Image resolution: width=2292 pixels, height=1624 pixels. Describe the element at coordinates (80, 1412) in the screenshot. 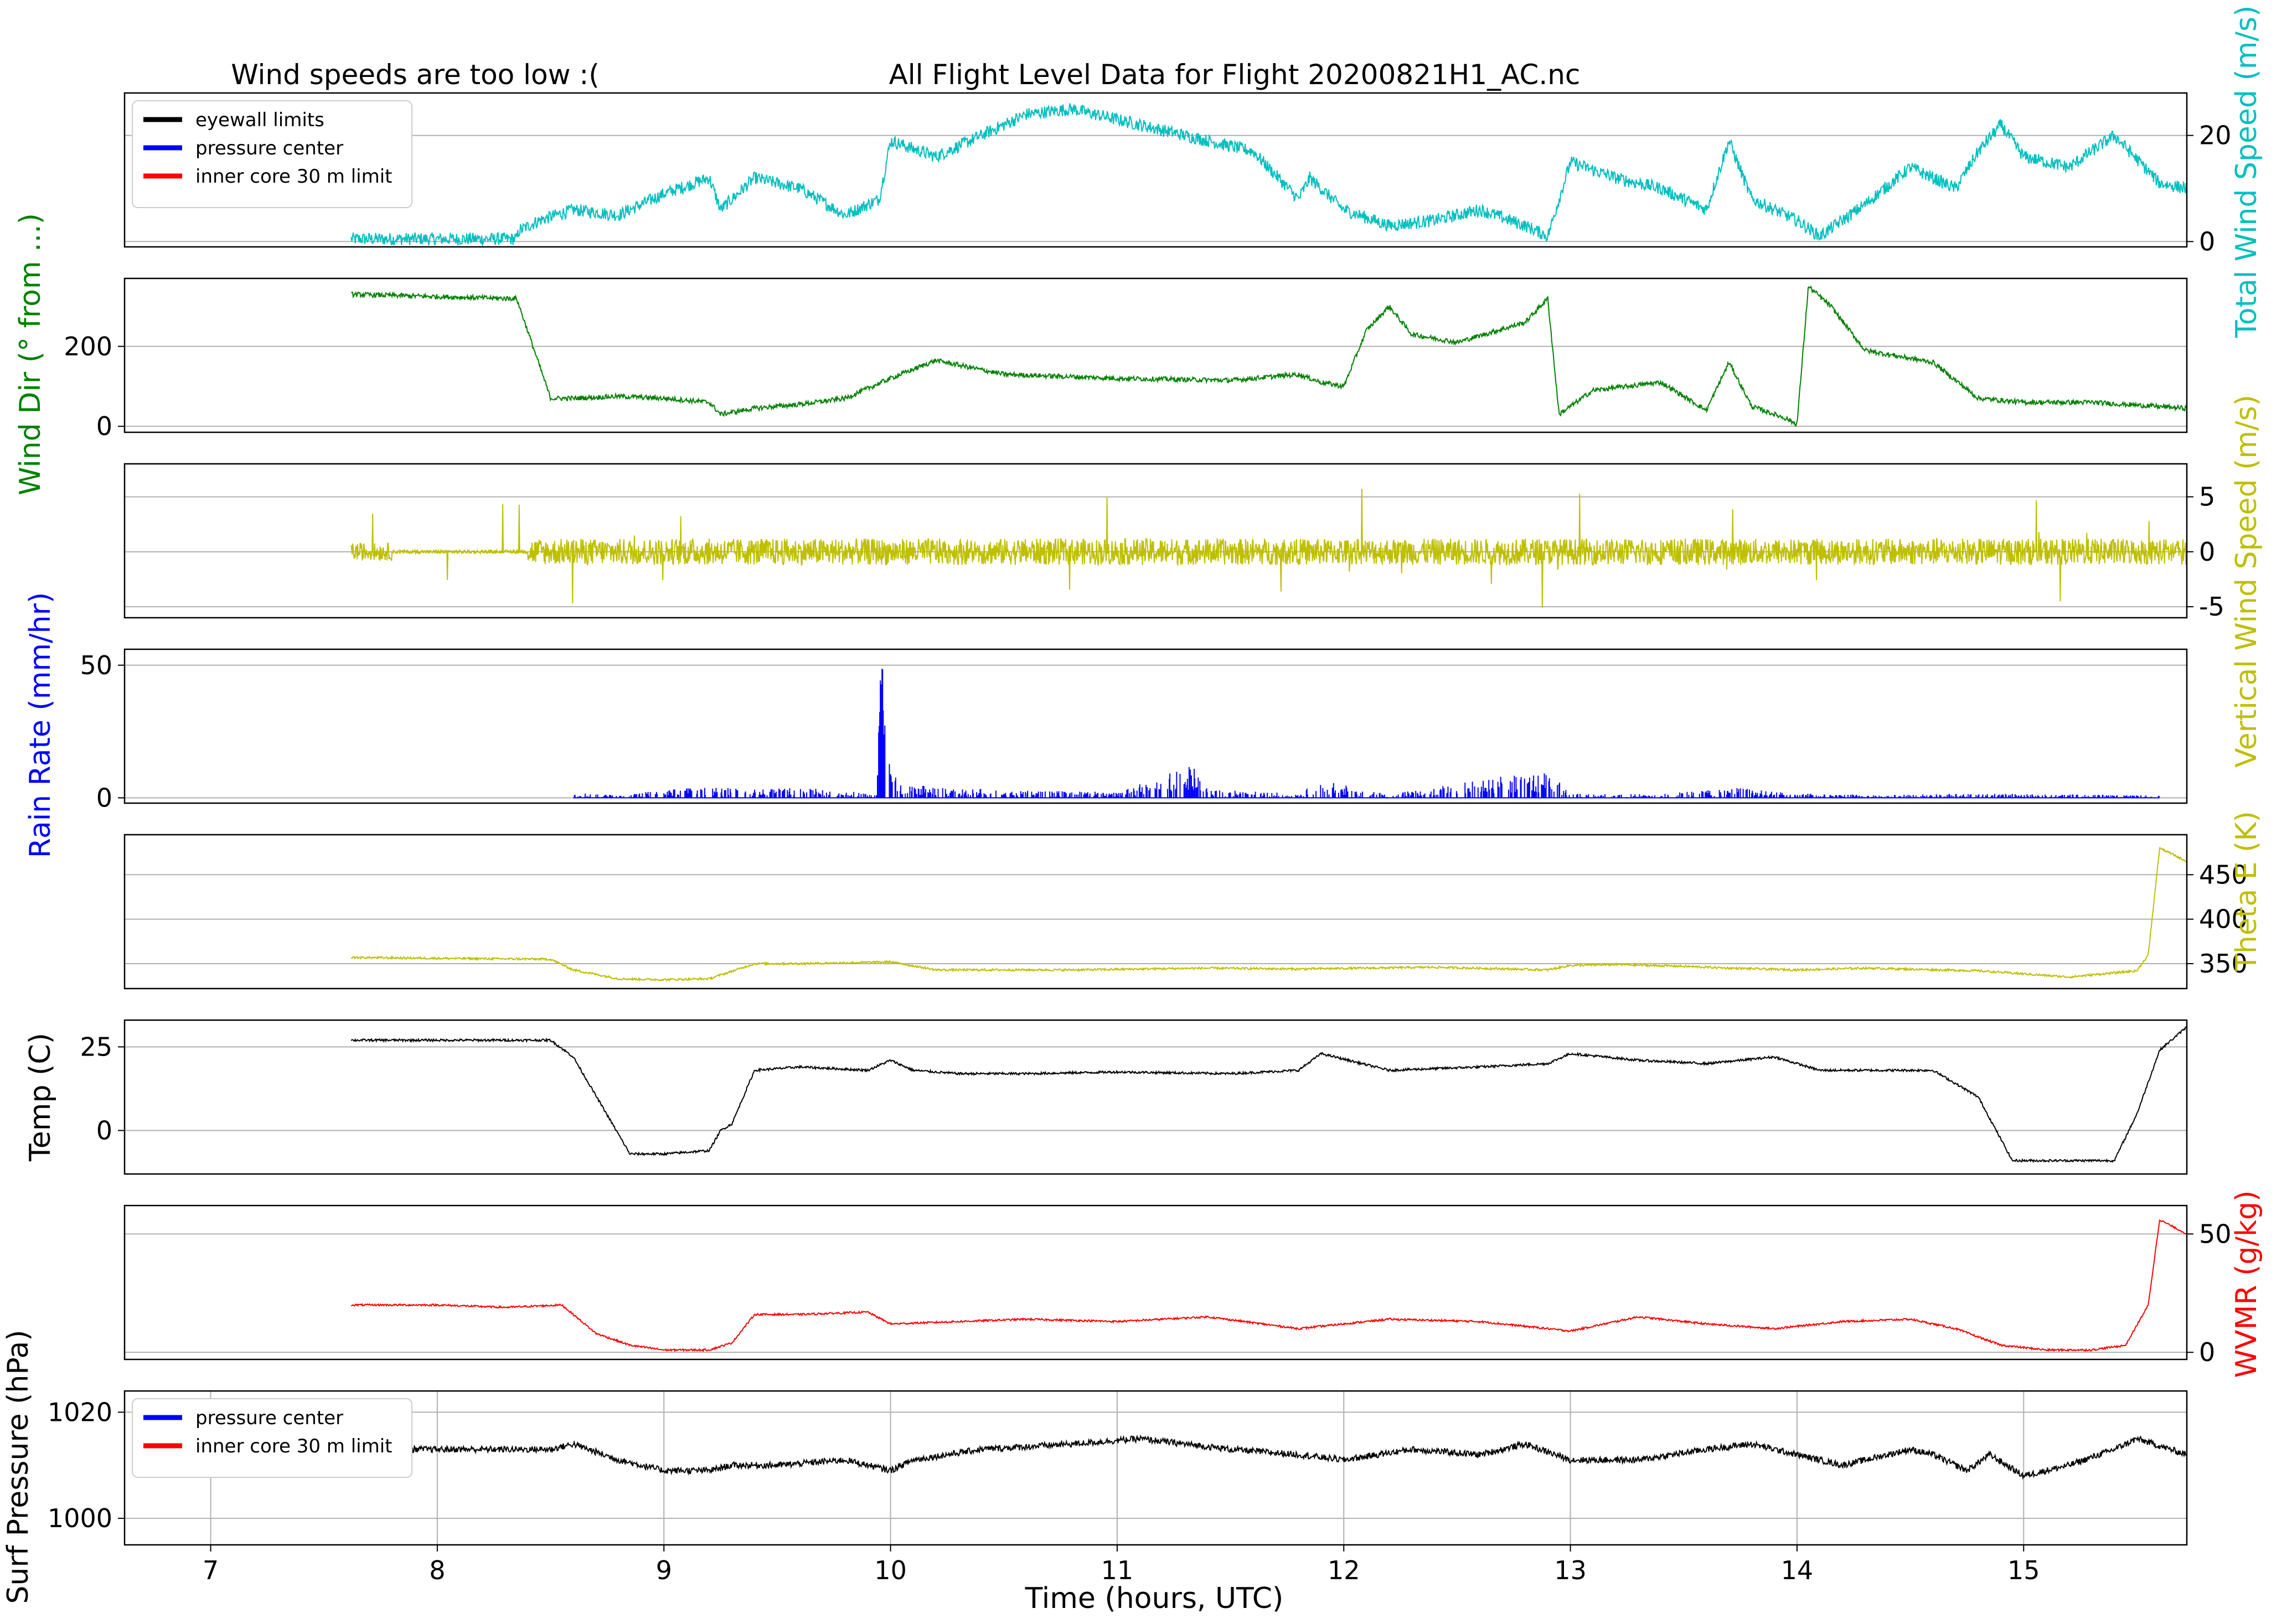

I see `y-tick-label: 1020` at that location.